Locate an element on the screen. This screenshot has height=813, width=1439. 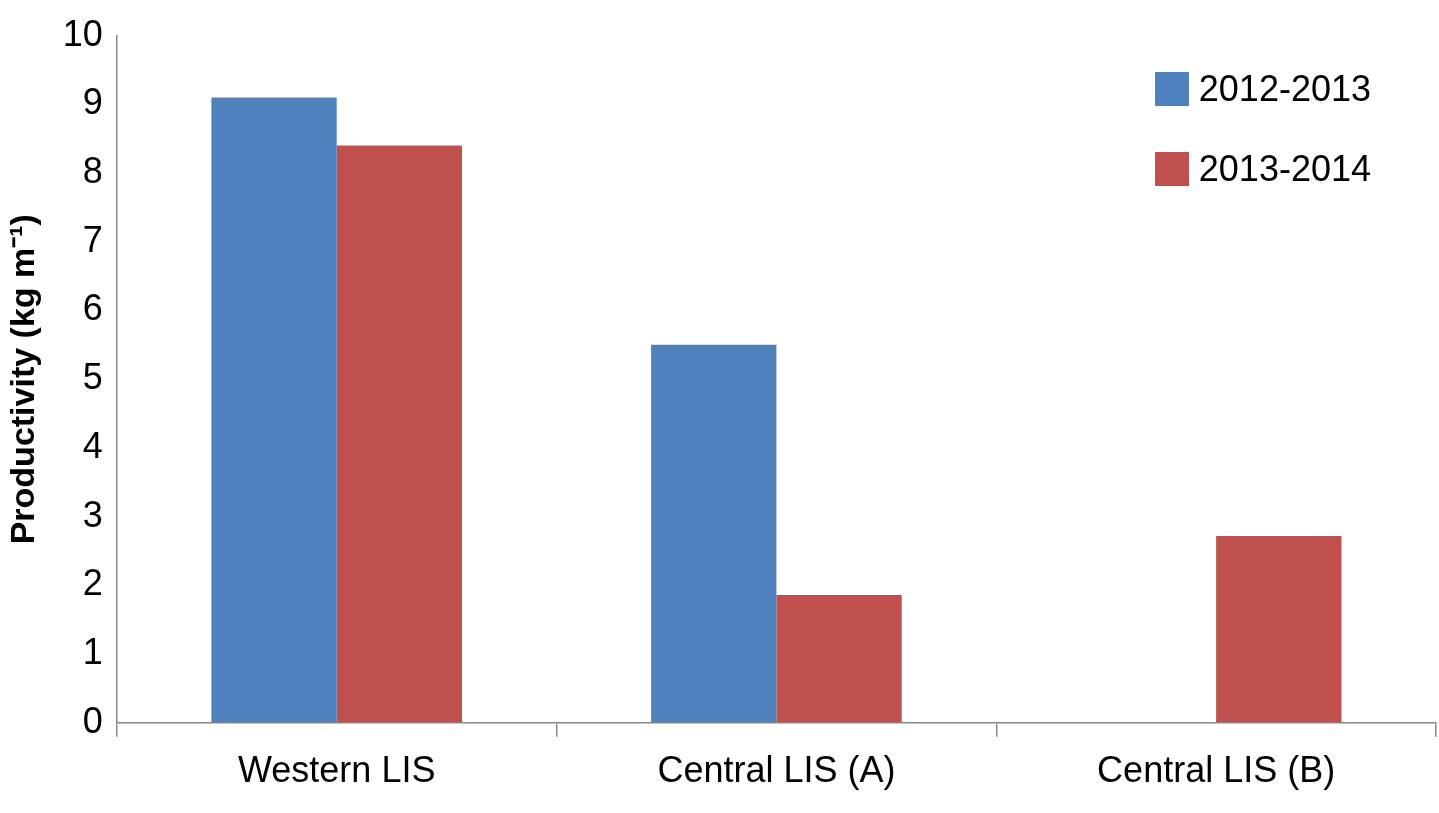
x-tick-label: Western LIS is located at coordinates (336, 770).